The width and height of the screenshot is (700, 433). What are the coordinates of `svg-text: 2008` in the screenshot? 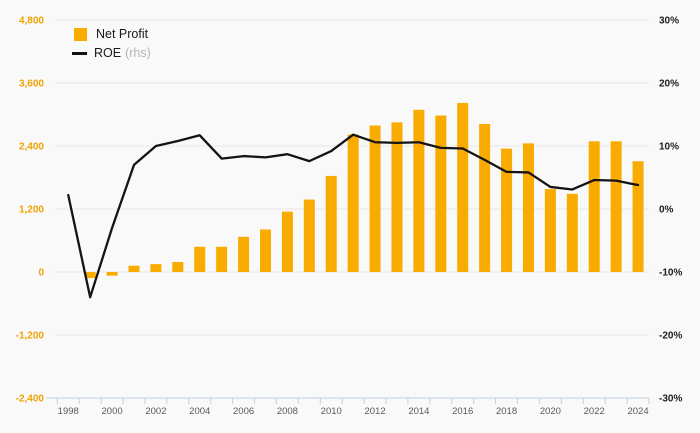 It's located at (287, 411).